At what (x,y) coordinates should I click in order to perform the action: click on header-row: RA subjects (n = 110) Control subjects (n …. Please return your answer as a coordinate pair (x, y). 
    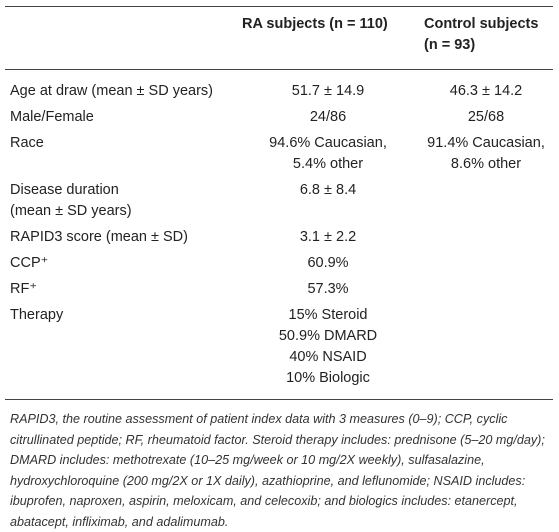
    Looking at the image, I should click on (279, 38).